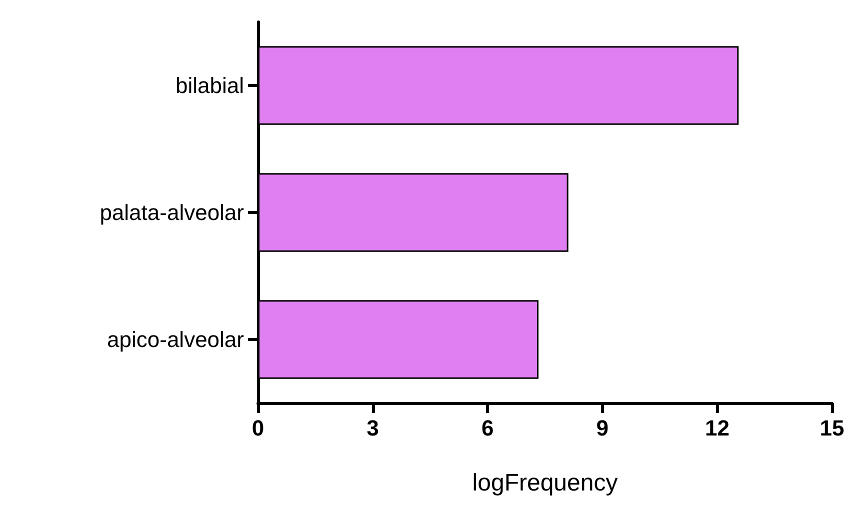 The width and height of the screenshot is (850, 516). What do you see at coordinates (372, 428) in the screenshot?
I see `x-tick-label: 3` at bounding box center [372, 428].